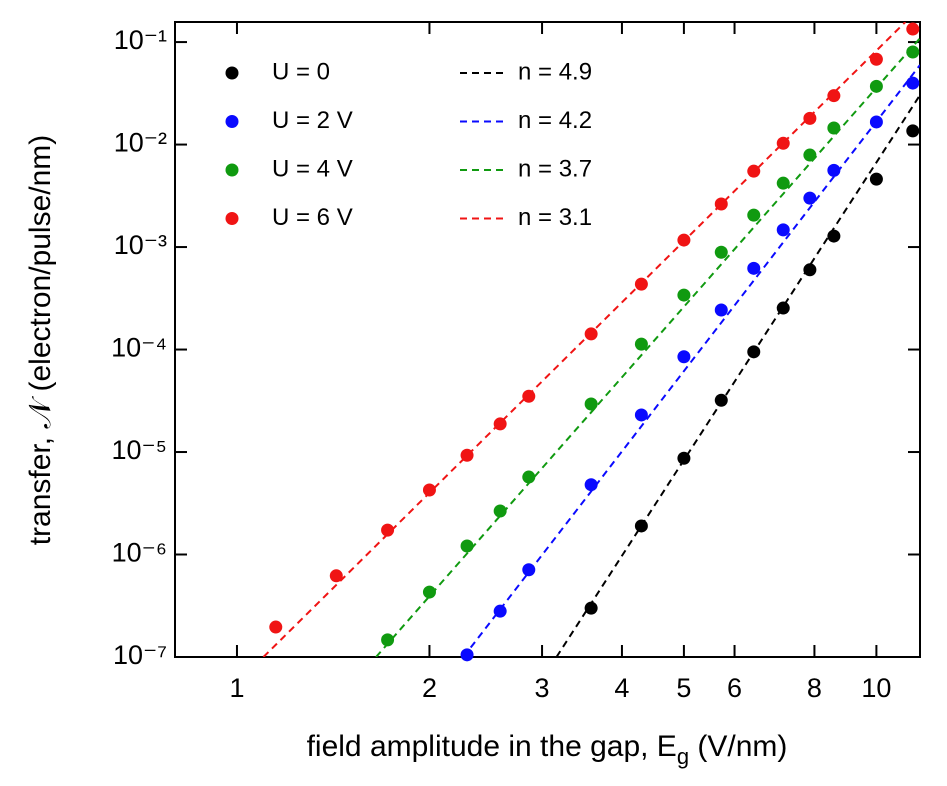  What do you see at coordinates (555, 71) in the screenshot?
I see `legend-label: n = 4.9` at bounding box center [555, 71].